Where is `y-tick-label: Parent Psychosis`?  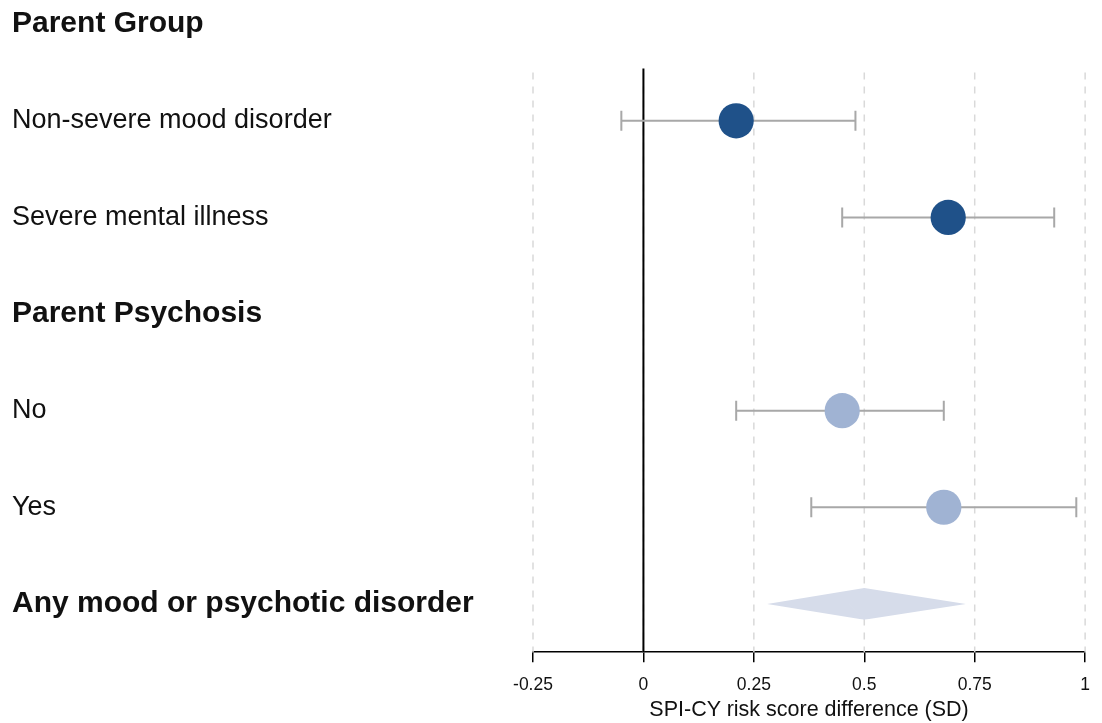
y-tick-label: Parent Psychosis is located at coordinates (137, 312).